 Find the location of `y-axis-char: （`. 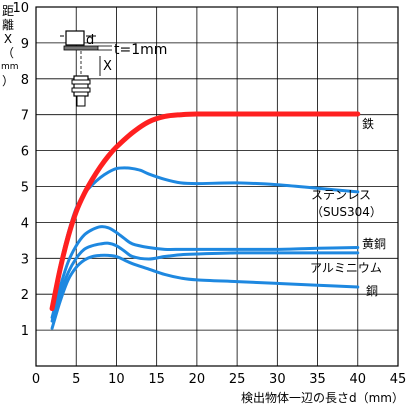

y-axis-char: （ is located at coordinates (7, 53).